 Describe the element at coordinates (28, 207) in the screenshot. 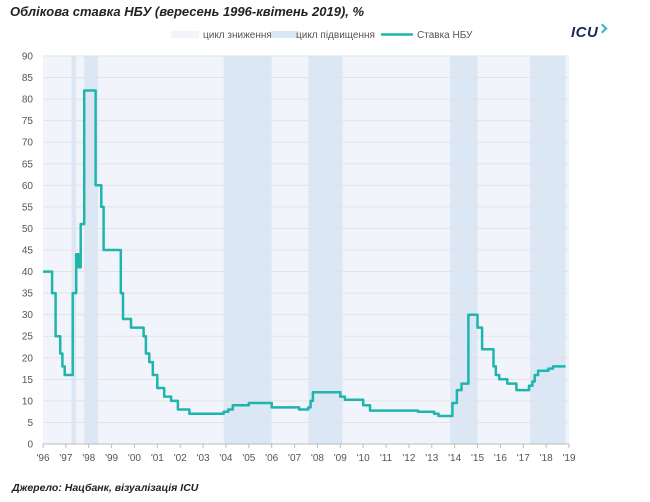

I see `y-tick-label: 55` at that location.